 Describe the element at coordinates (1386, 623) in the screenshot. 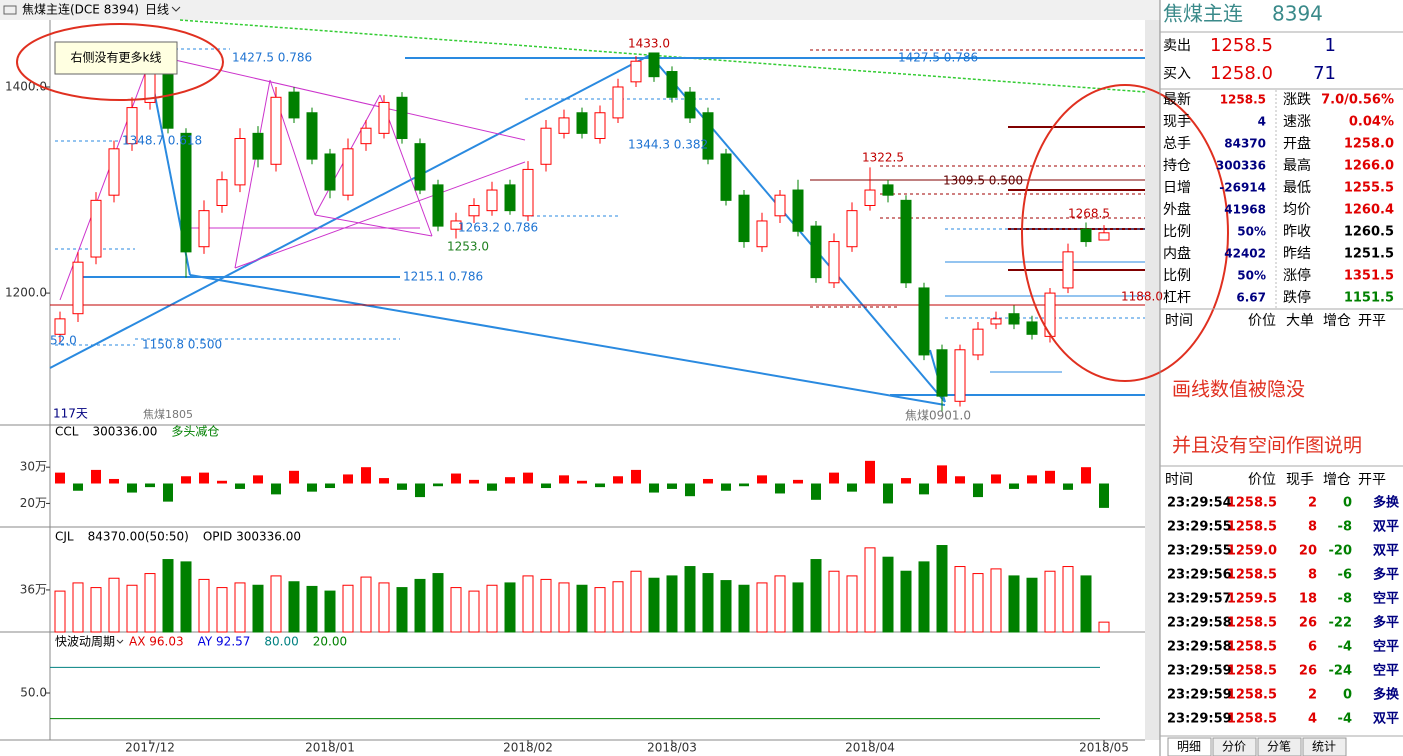

I see `tick-cell: 多平` at that location.